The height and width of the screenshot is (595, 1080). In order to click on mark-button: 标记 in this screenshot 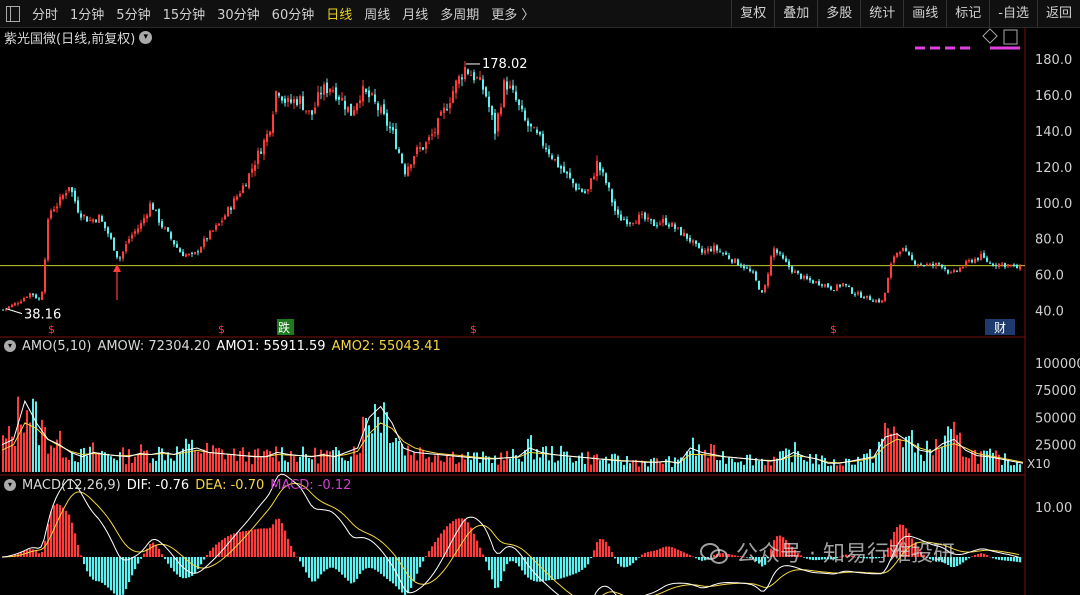, I will do `click(967, 13)`.